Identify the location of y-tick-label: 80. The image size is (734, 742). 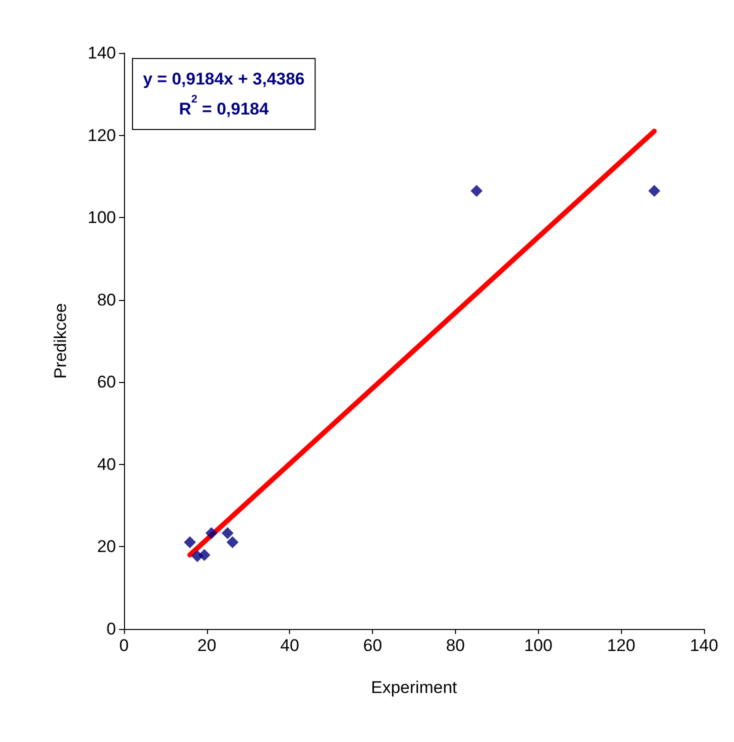
(106, 300).